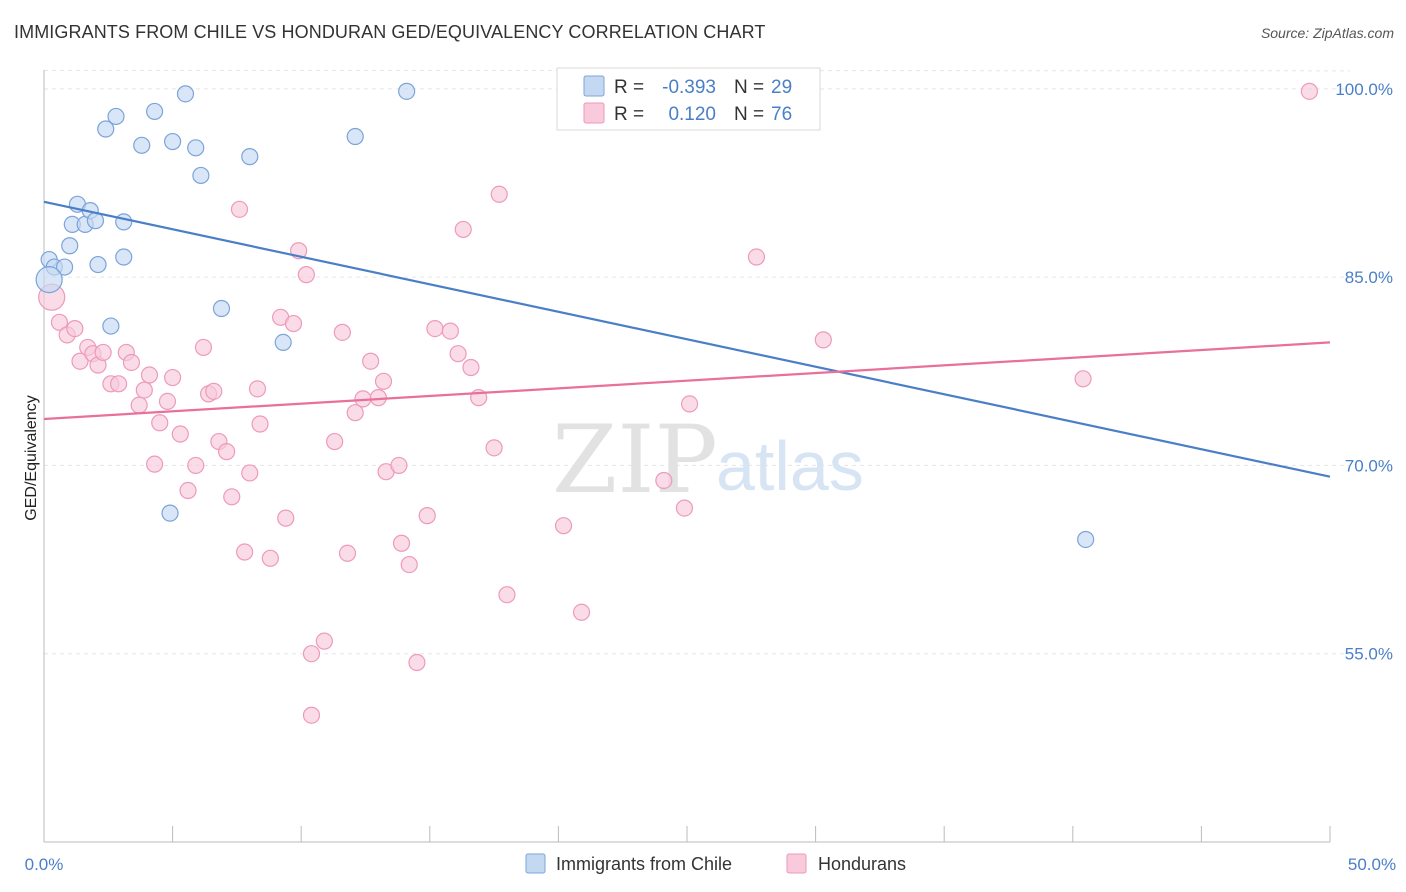 This screenshot has width=1406, height=892. Describe the element at coordinates (629, 87) in the screenshot. I see `legend-r-label-1: R =` at that location.